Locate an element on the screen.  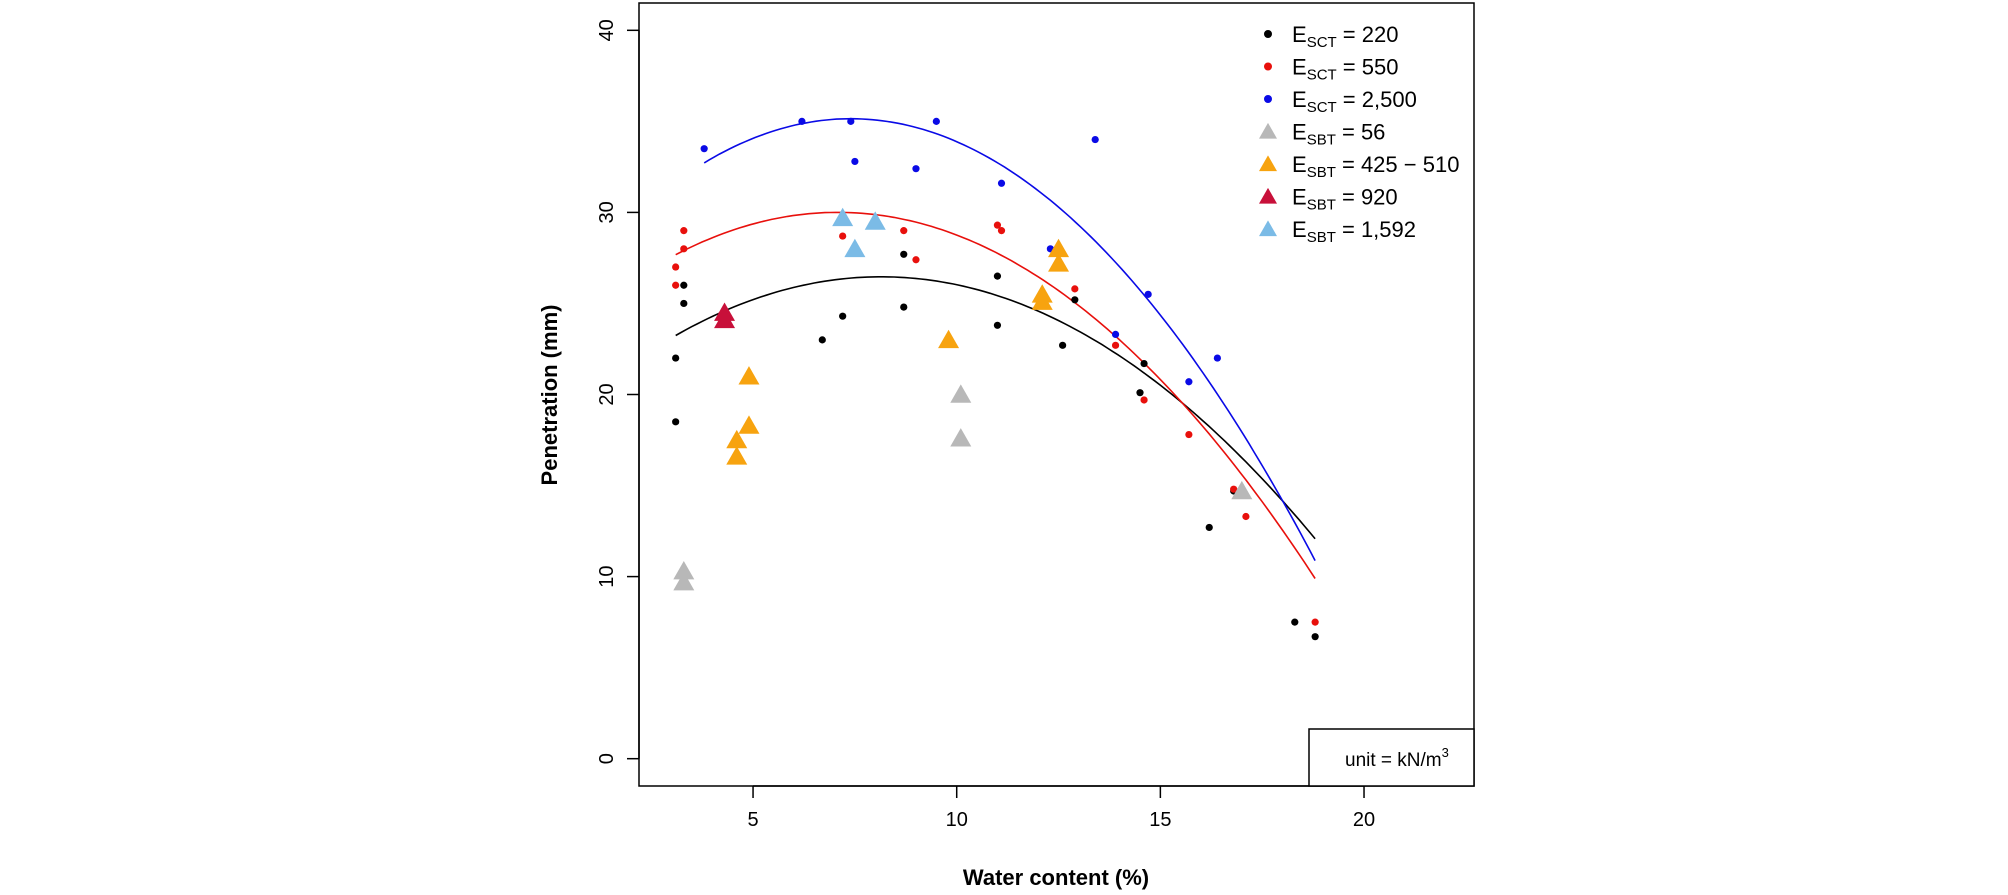
legend-label-value: = 56 is located at coordinates (1361, 132).